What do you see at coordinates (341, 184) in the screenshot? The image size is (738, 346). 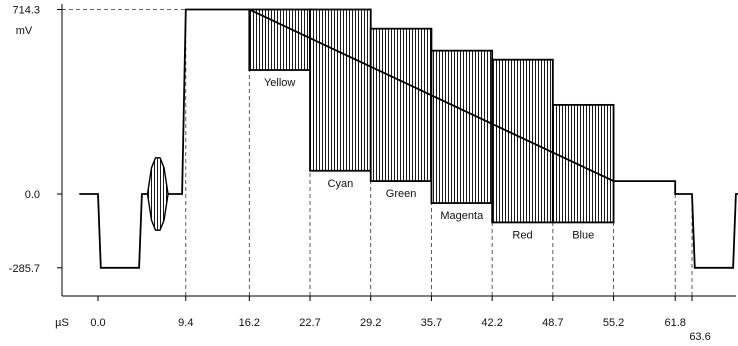 I see `bar-label-cyan: Cyan` at bounding box center [341, 184].